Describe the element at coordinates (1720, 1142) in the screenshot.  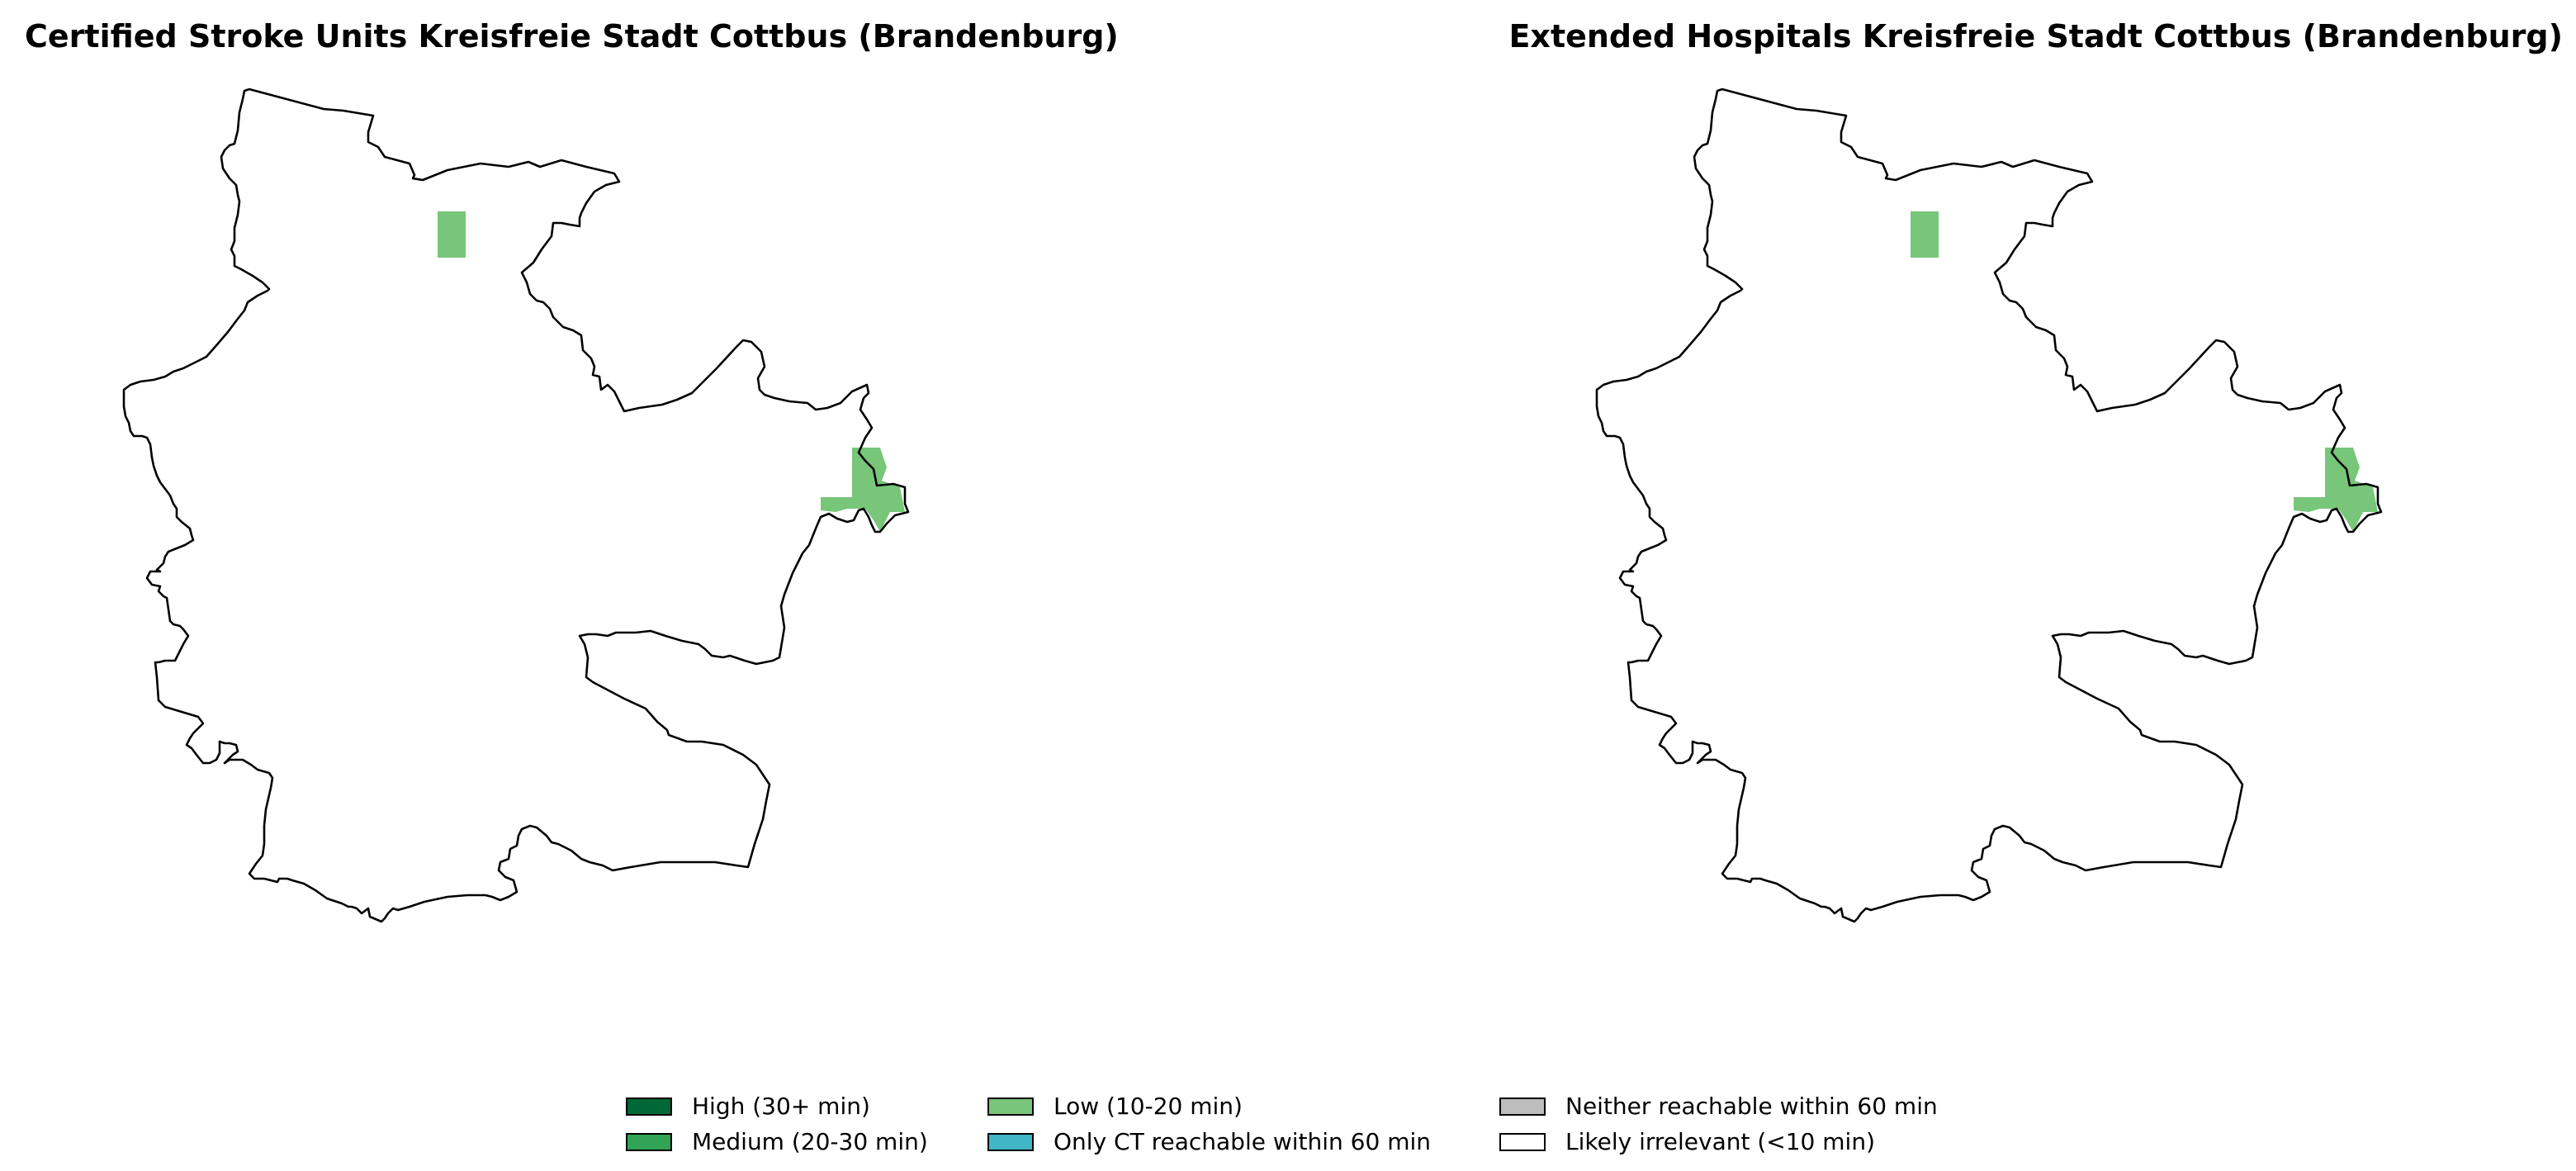
I see `legend-label-irrelevant: Likely irrelevant (<10 min)` at that location.